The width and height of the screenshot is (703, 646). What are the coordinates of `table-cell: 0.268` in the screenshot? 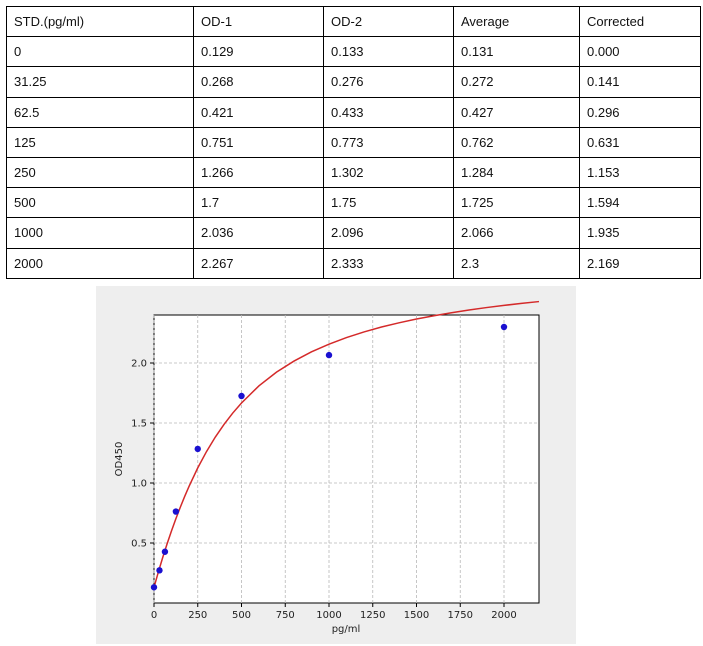 It's located at (258, 82).